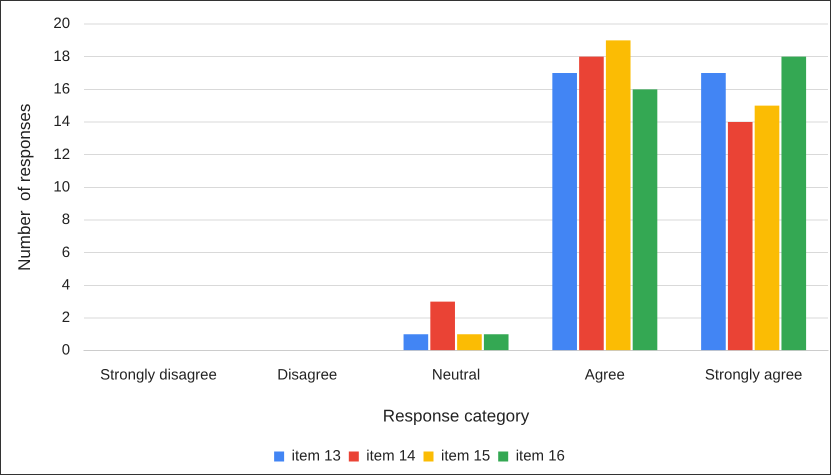 This screenshot has height=475, width=831. What do you see at coordinates (465, 456) in the screenshot?
I see `legend-label: item 15` at bounding box center [465, 456].